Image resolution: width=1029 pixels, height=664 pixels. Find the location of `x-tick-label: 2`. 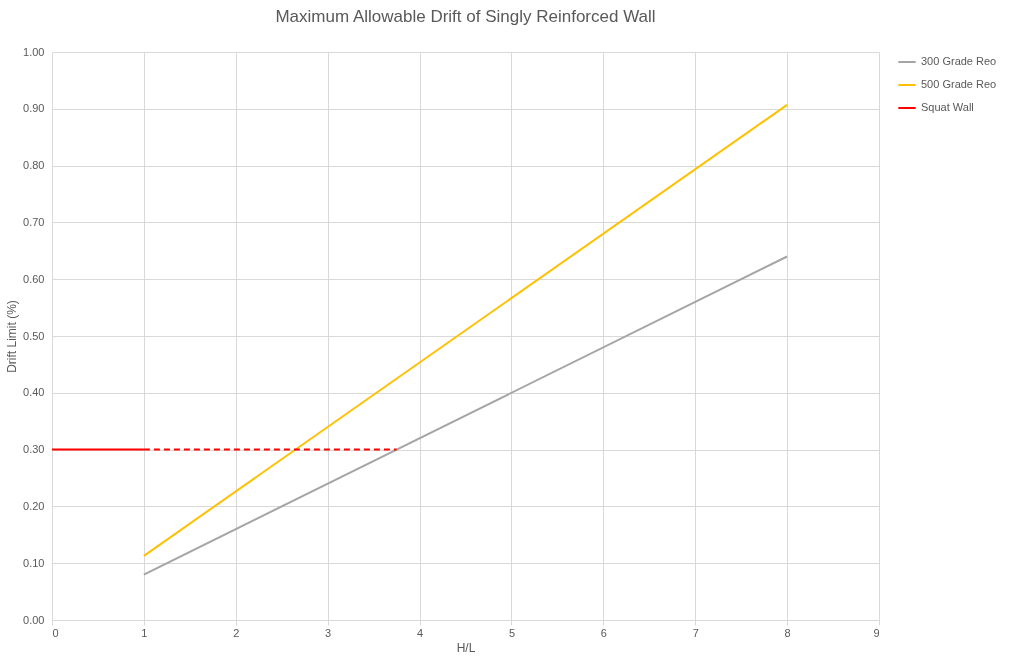

x-tick-label: 2 is located at coordinates (236, 632).